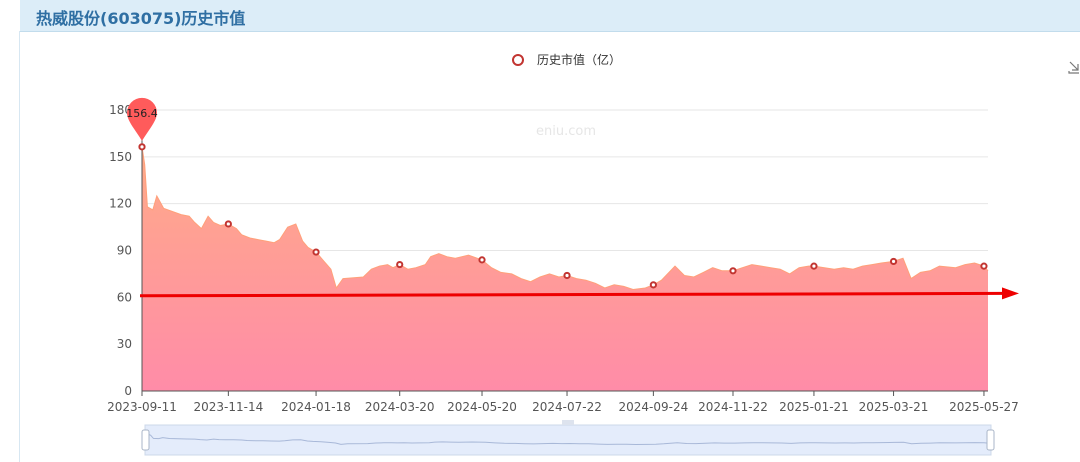 The width and height of the screenshot is (1080, 462). What do you see at coordinates (1010, 293) in the screenshot?
I see `arrow-head` at bounding box center [1010, 293].